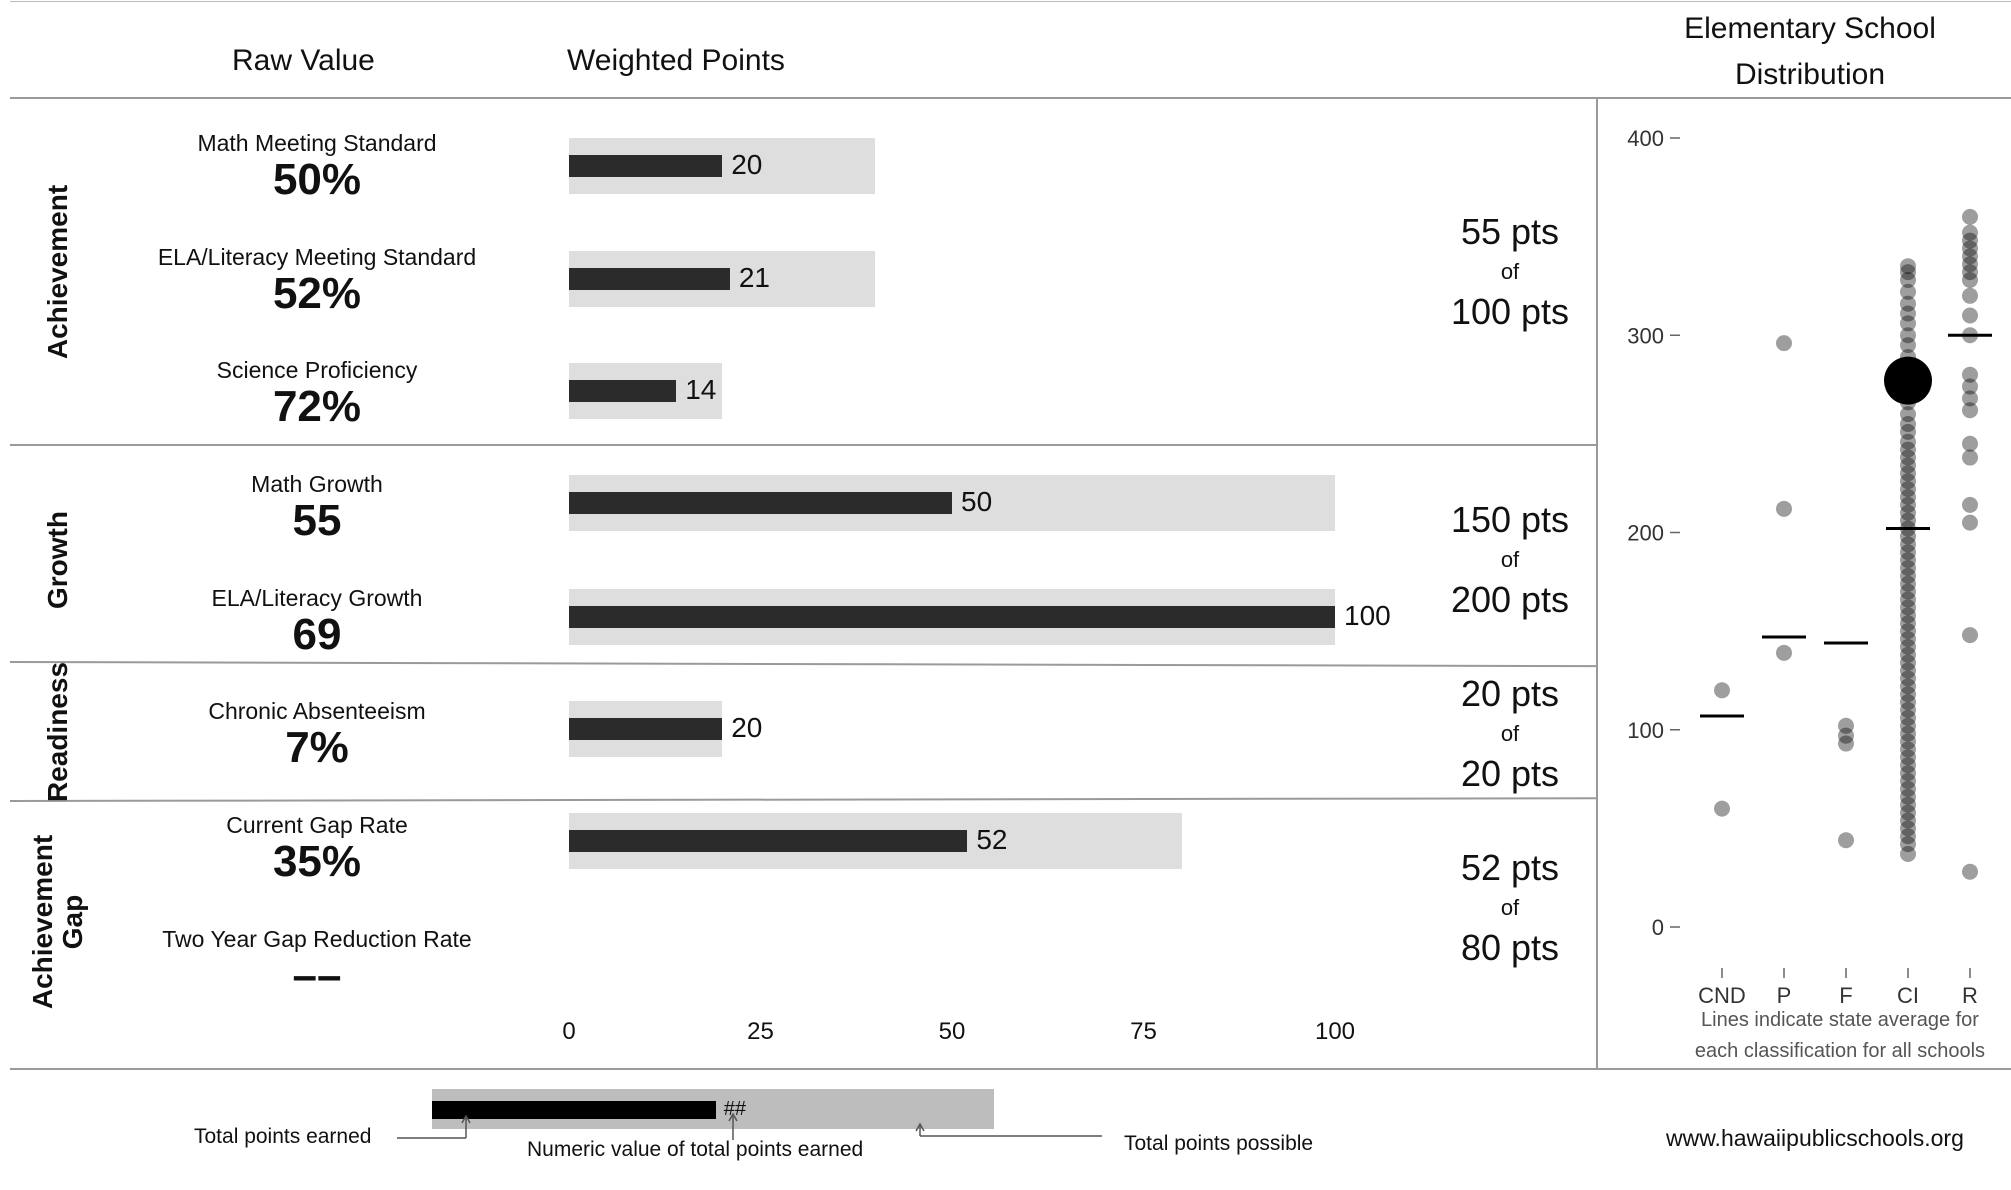 The height and width of the screenshot is (1190, 2011). Describe the element at coordinates (749, 1126) in the screenshot. I see `legend-pointers` at that location.